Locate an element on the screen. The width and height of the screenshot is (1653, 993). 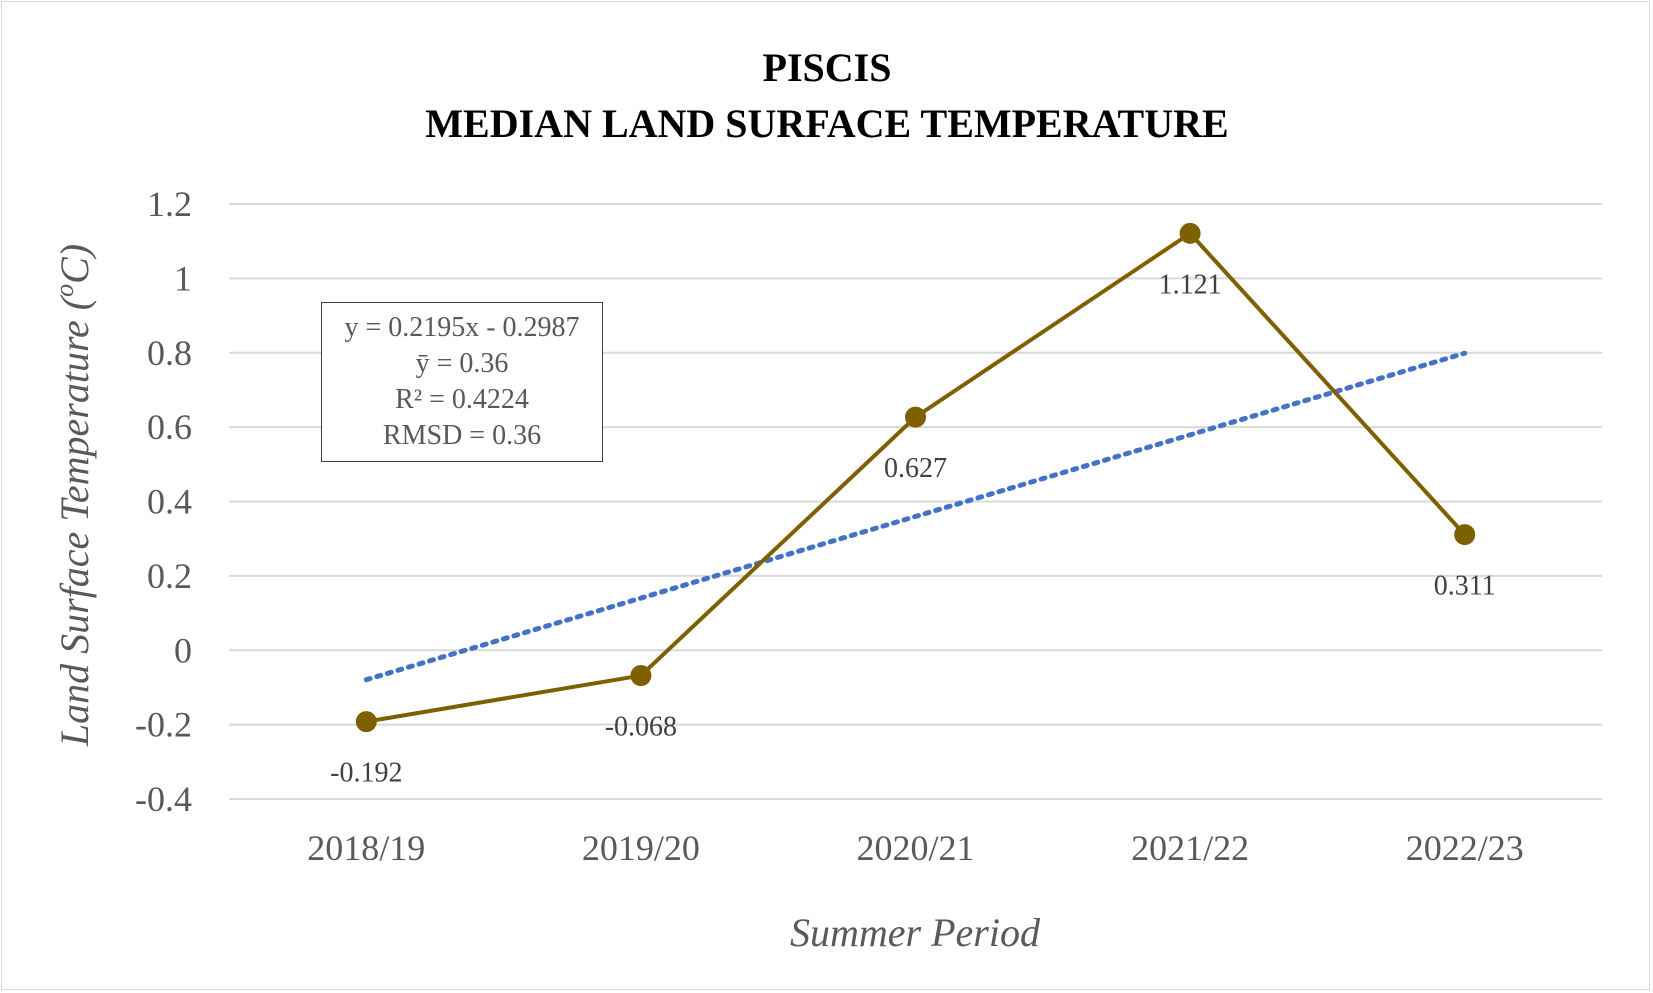
x-tick-label-3: 2021/22 is located at coordinates (1190, 848).